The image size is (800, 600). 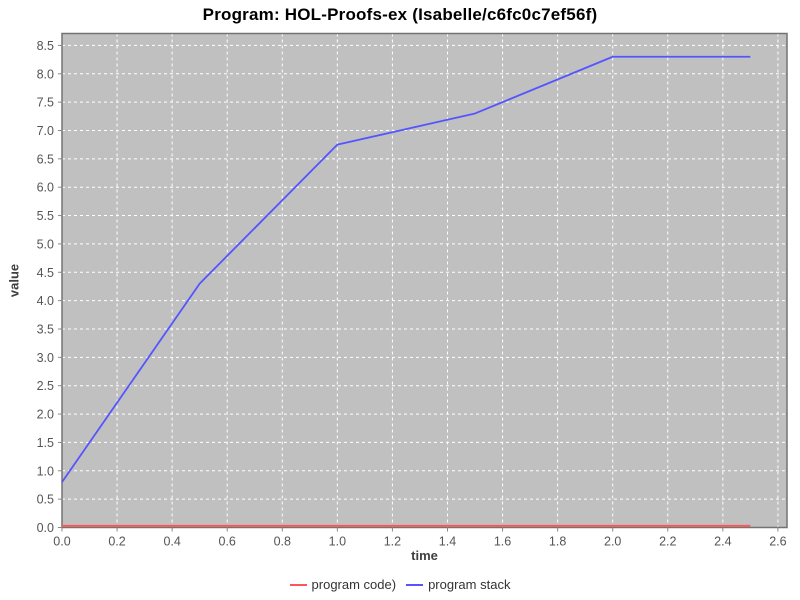 I want to click on x-tick-label: 1.4, so click(x=447, y=542).